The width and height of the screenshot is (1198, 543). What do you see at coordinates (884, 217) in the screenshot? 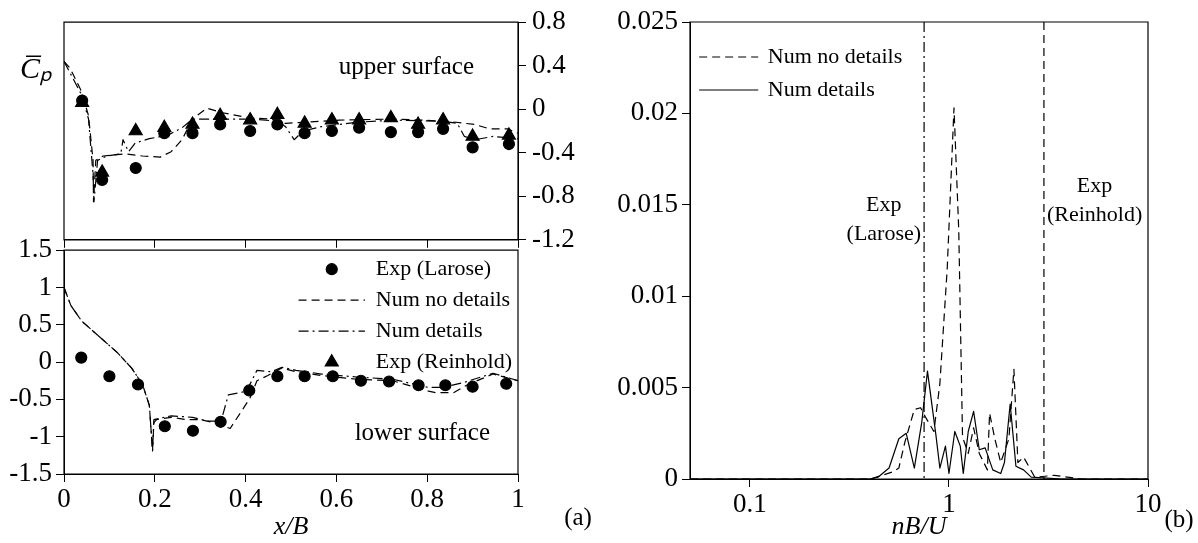
I see `ref-line-label: Exp (Larose)` at bounding box center [884, 217].